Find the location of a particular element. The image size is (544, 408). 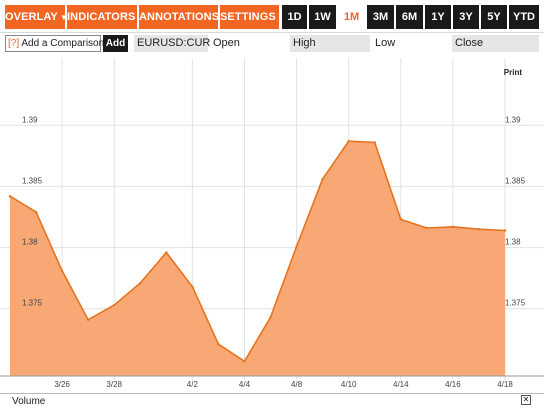

range-3m-button: 3M is located at coordinates (380, 17).